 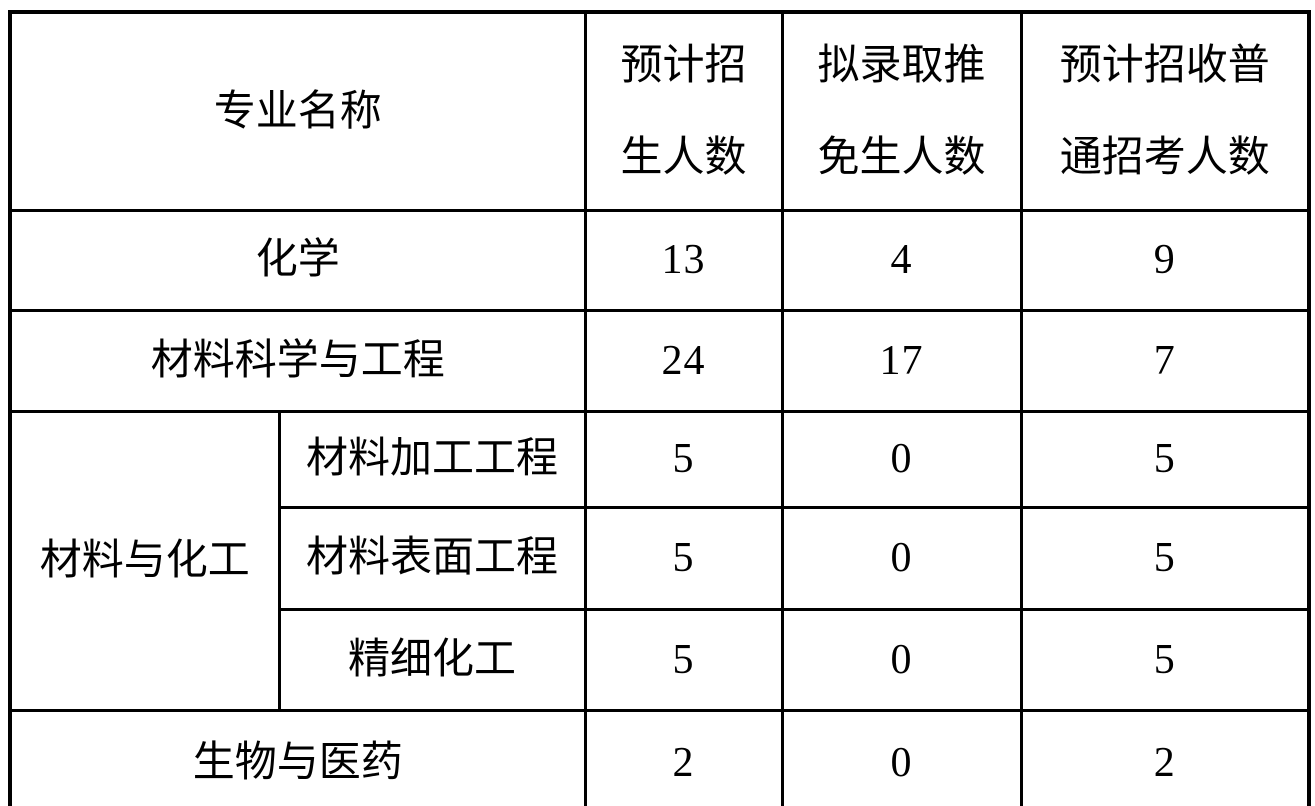 What do you see at coordinates (297, 361) in the screenshot?
I see `major-name-cell: 材料科学与工程` at bounding box center [297, 361].